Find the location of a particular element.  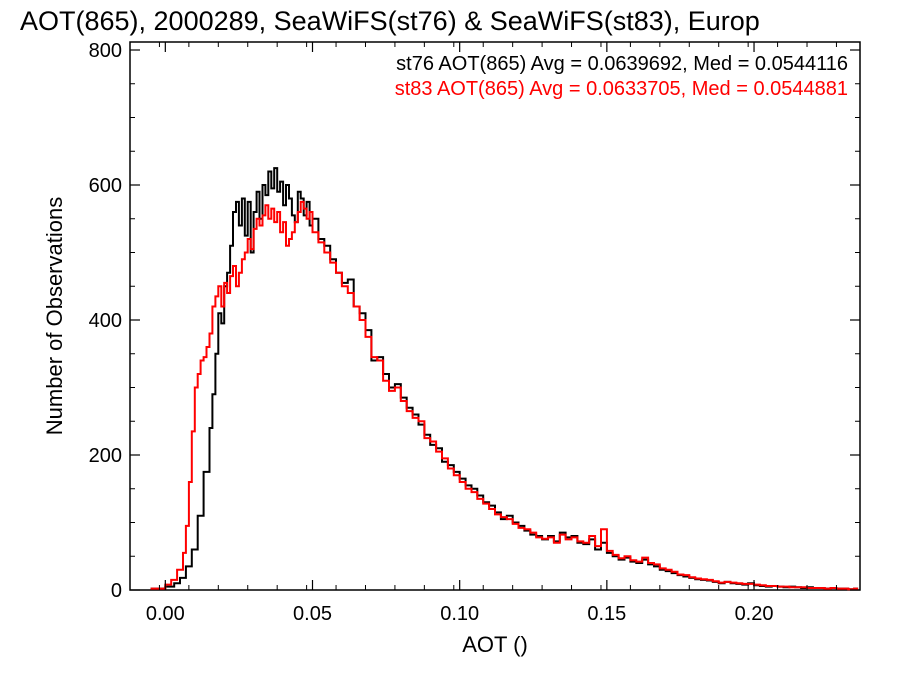

y-tick-label: 800 is located at coordinates (105, 51).